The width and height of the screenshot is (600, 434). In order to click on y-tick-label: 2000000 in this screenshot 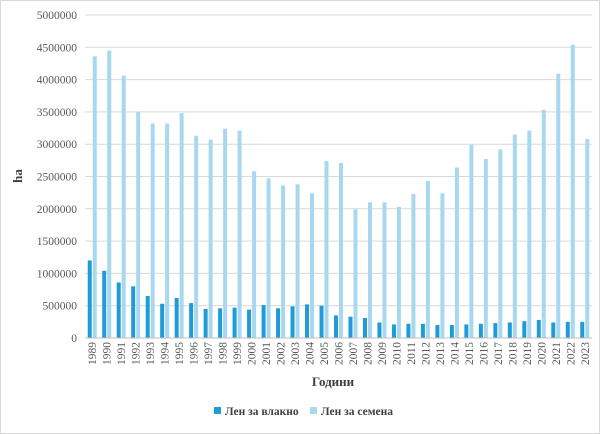, I will do `click(57, 210)`.